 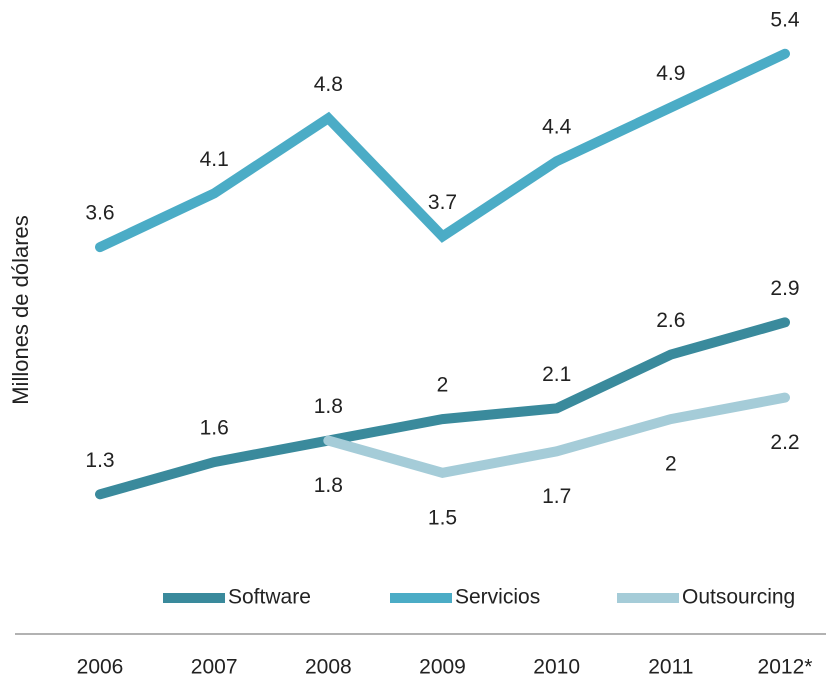 I want to click on x-tick-label: 2012*, so click(x=785, y=667).